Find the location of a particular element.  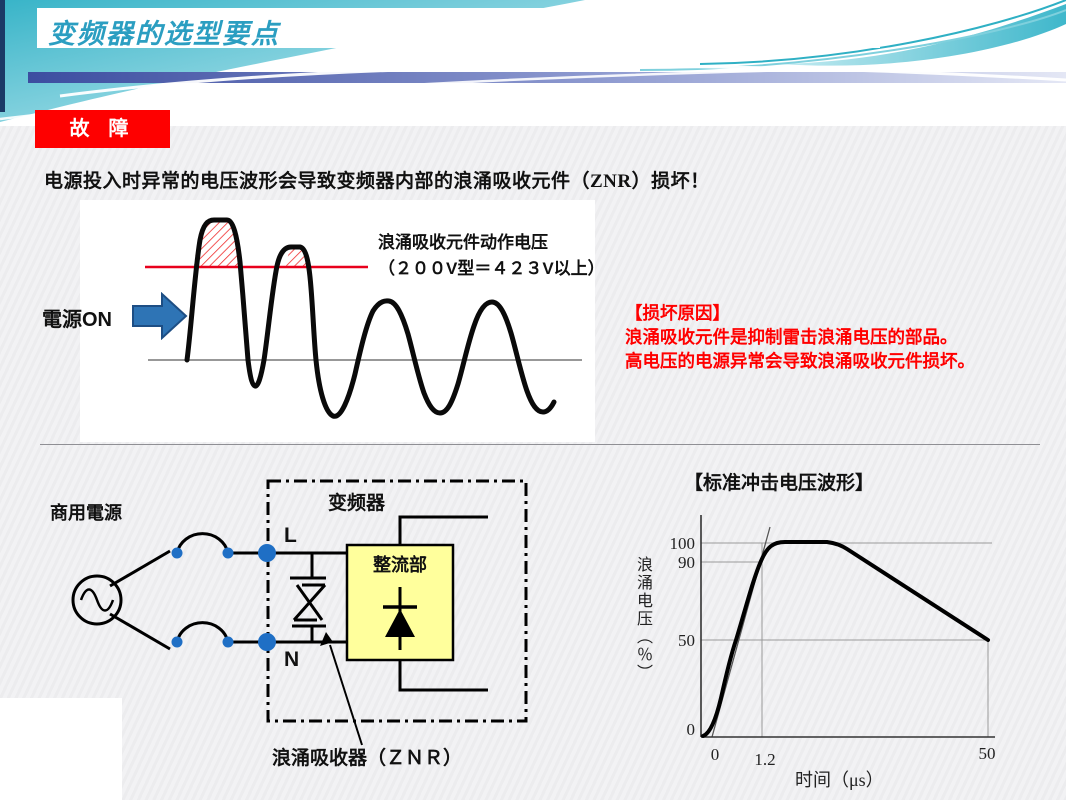

intro-text: 电源投入时异常的电压波形会导致变频器内部的浪涌吸收元件（ZNR）损坏！ is located at coordinates (377, 181).